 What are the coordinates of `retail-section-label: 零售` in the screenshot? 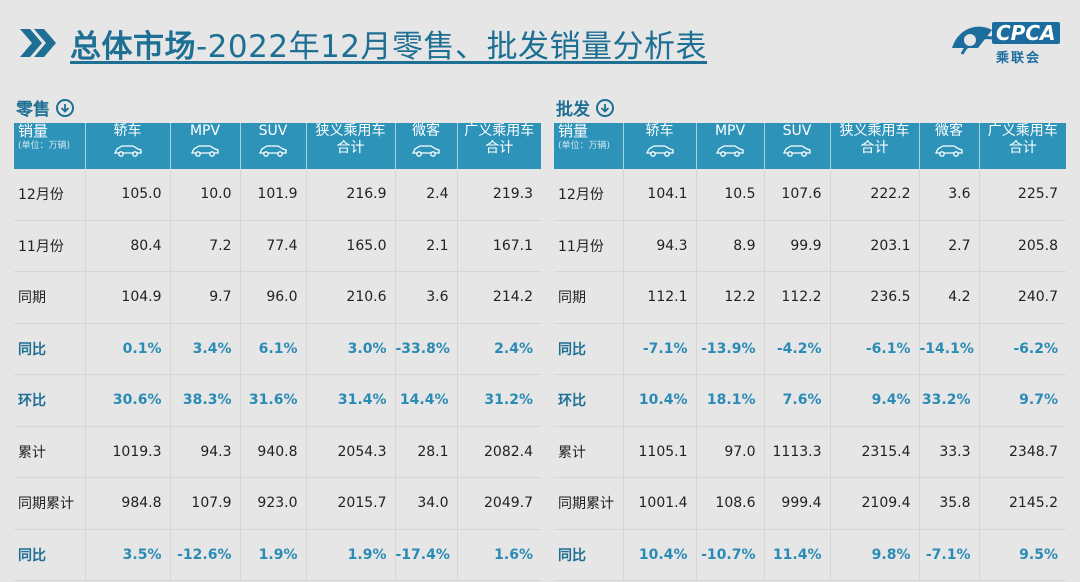 It's located at (45, 107).